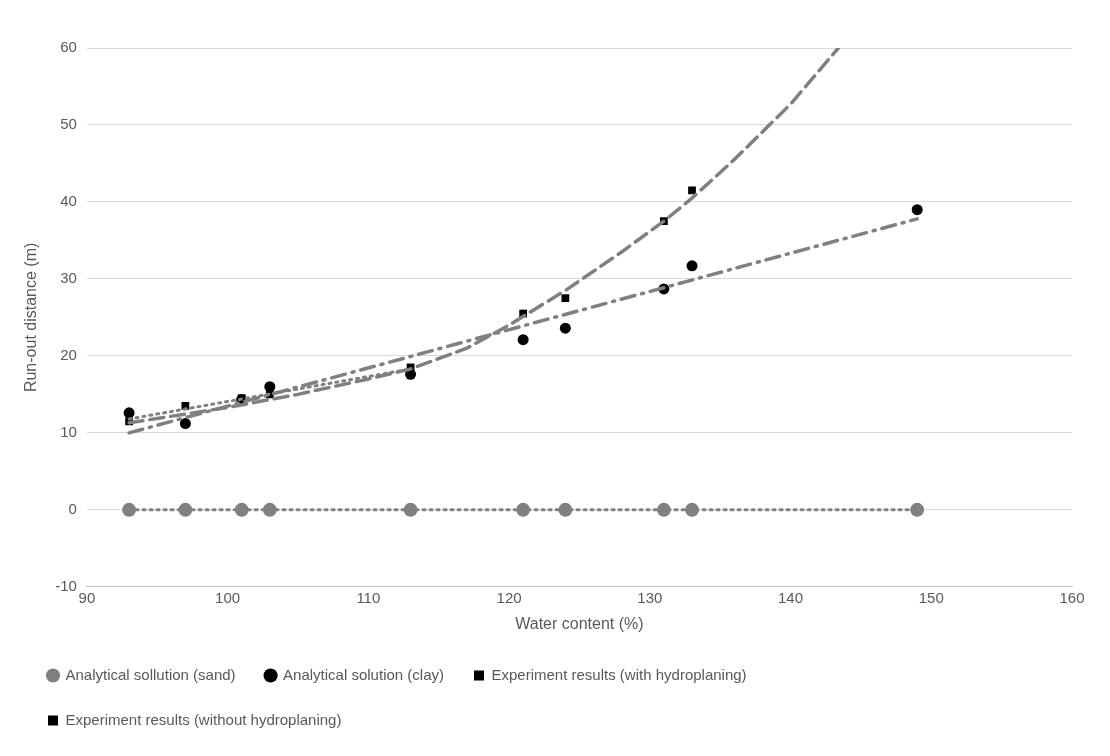 The height and width of the screenshot is (756, 1110). Describe the element at coordinates (68, 47) in the screenshot. I see `y-tick-label: 60` at that location.